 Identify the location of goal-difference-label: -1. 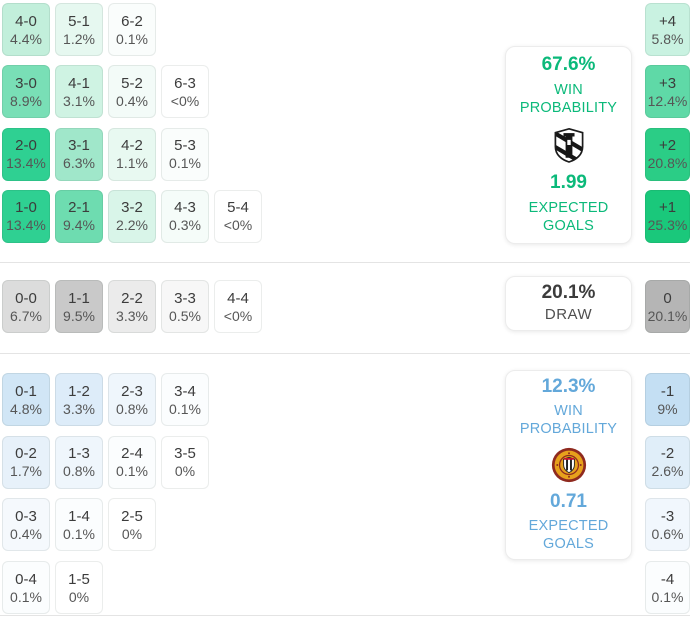
(667, 391).